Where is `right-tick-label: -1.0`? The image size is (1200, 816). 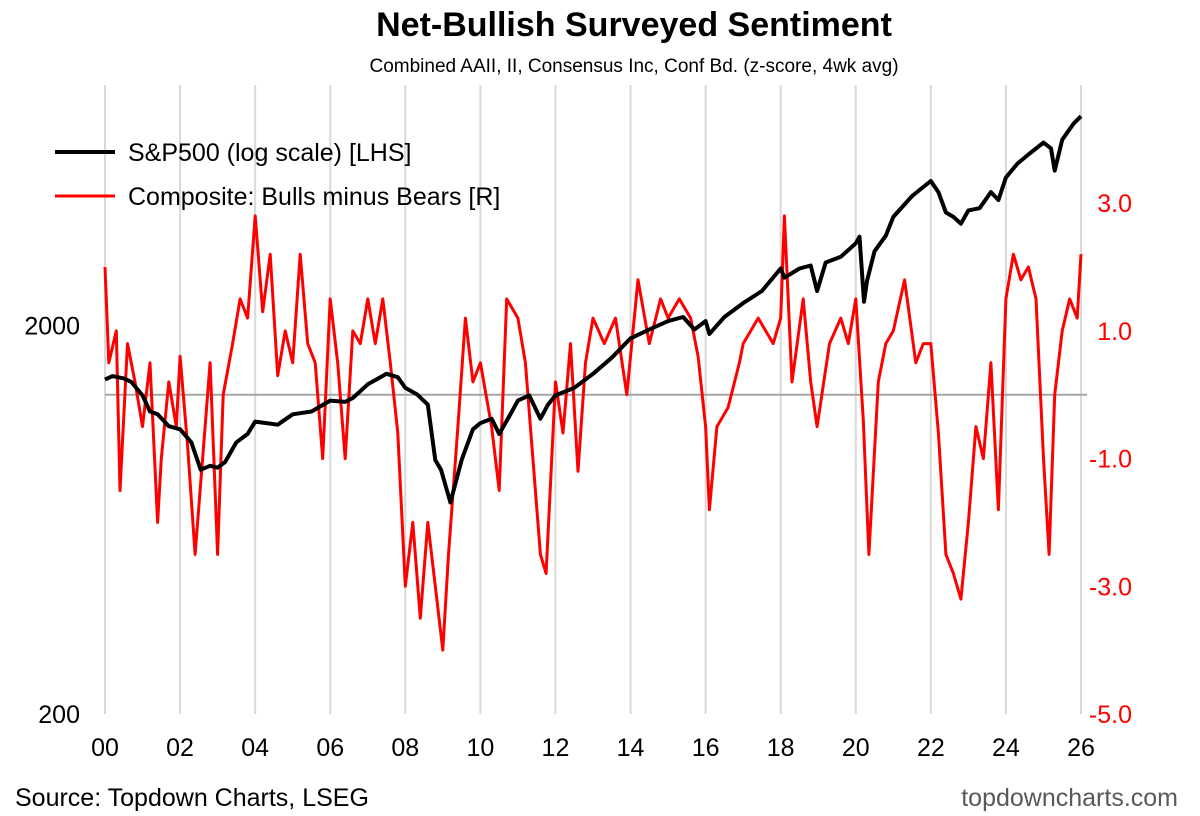 right-tick-label: -1.0 is located at coordinates (1110, 460).